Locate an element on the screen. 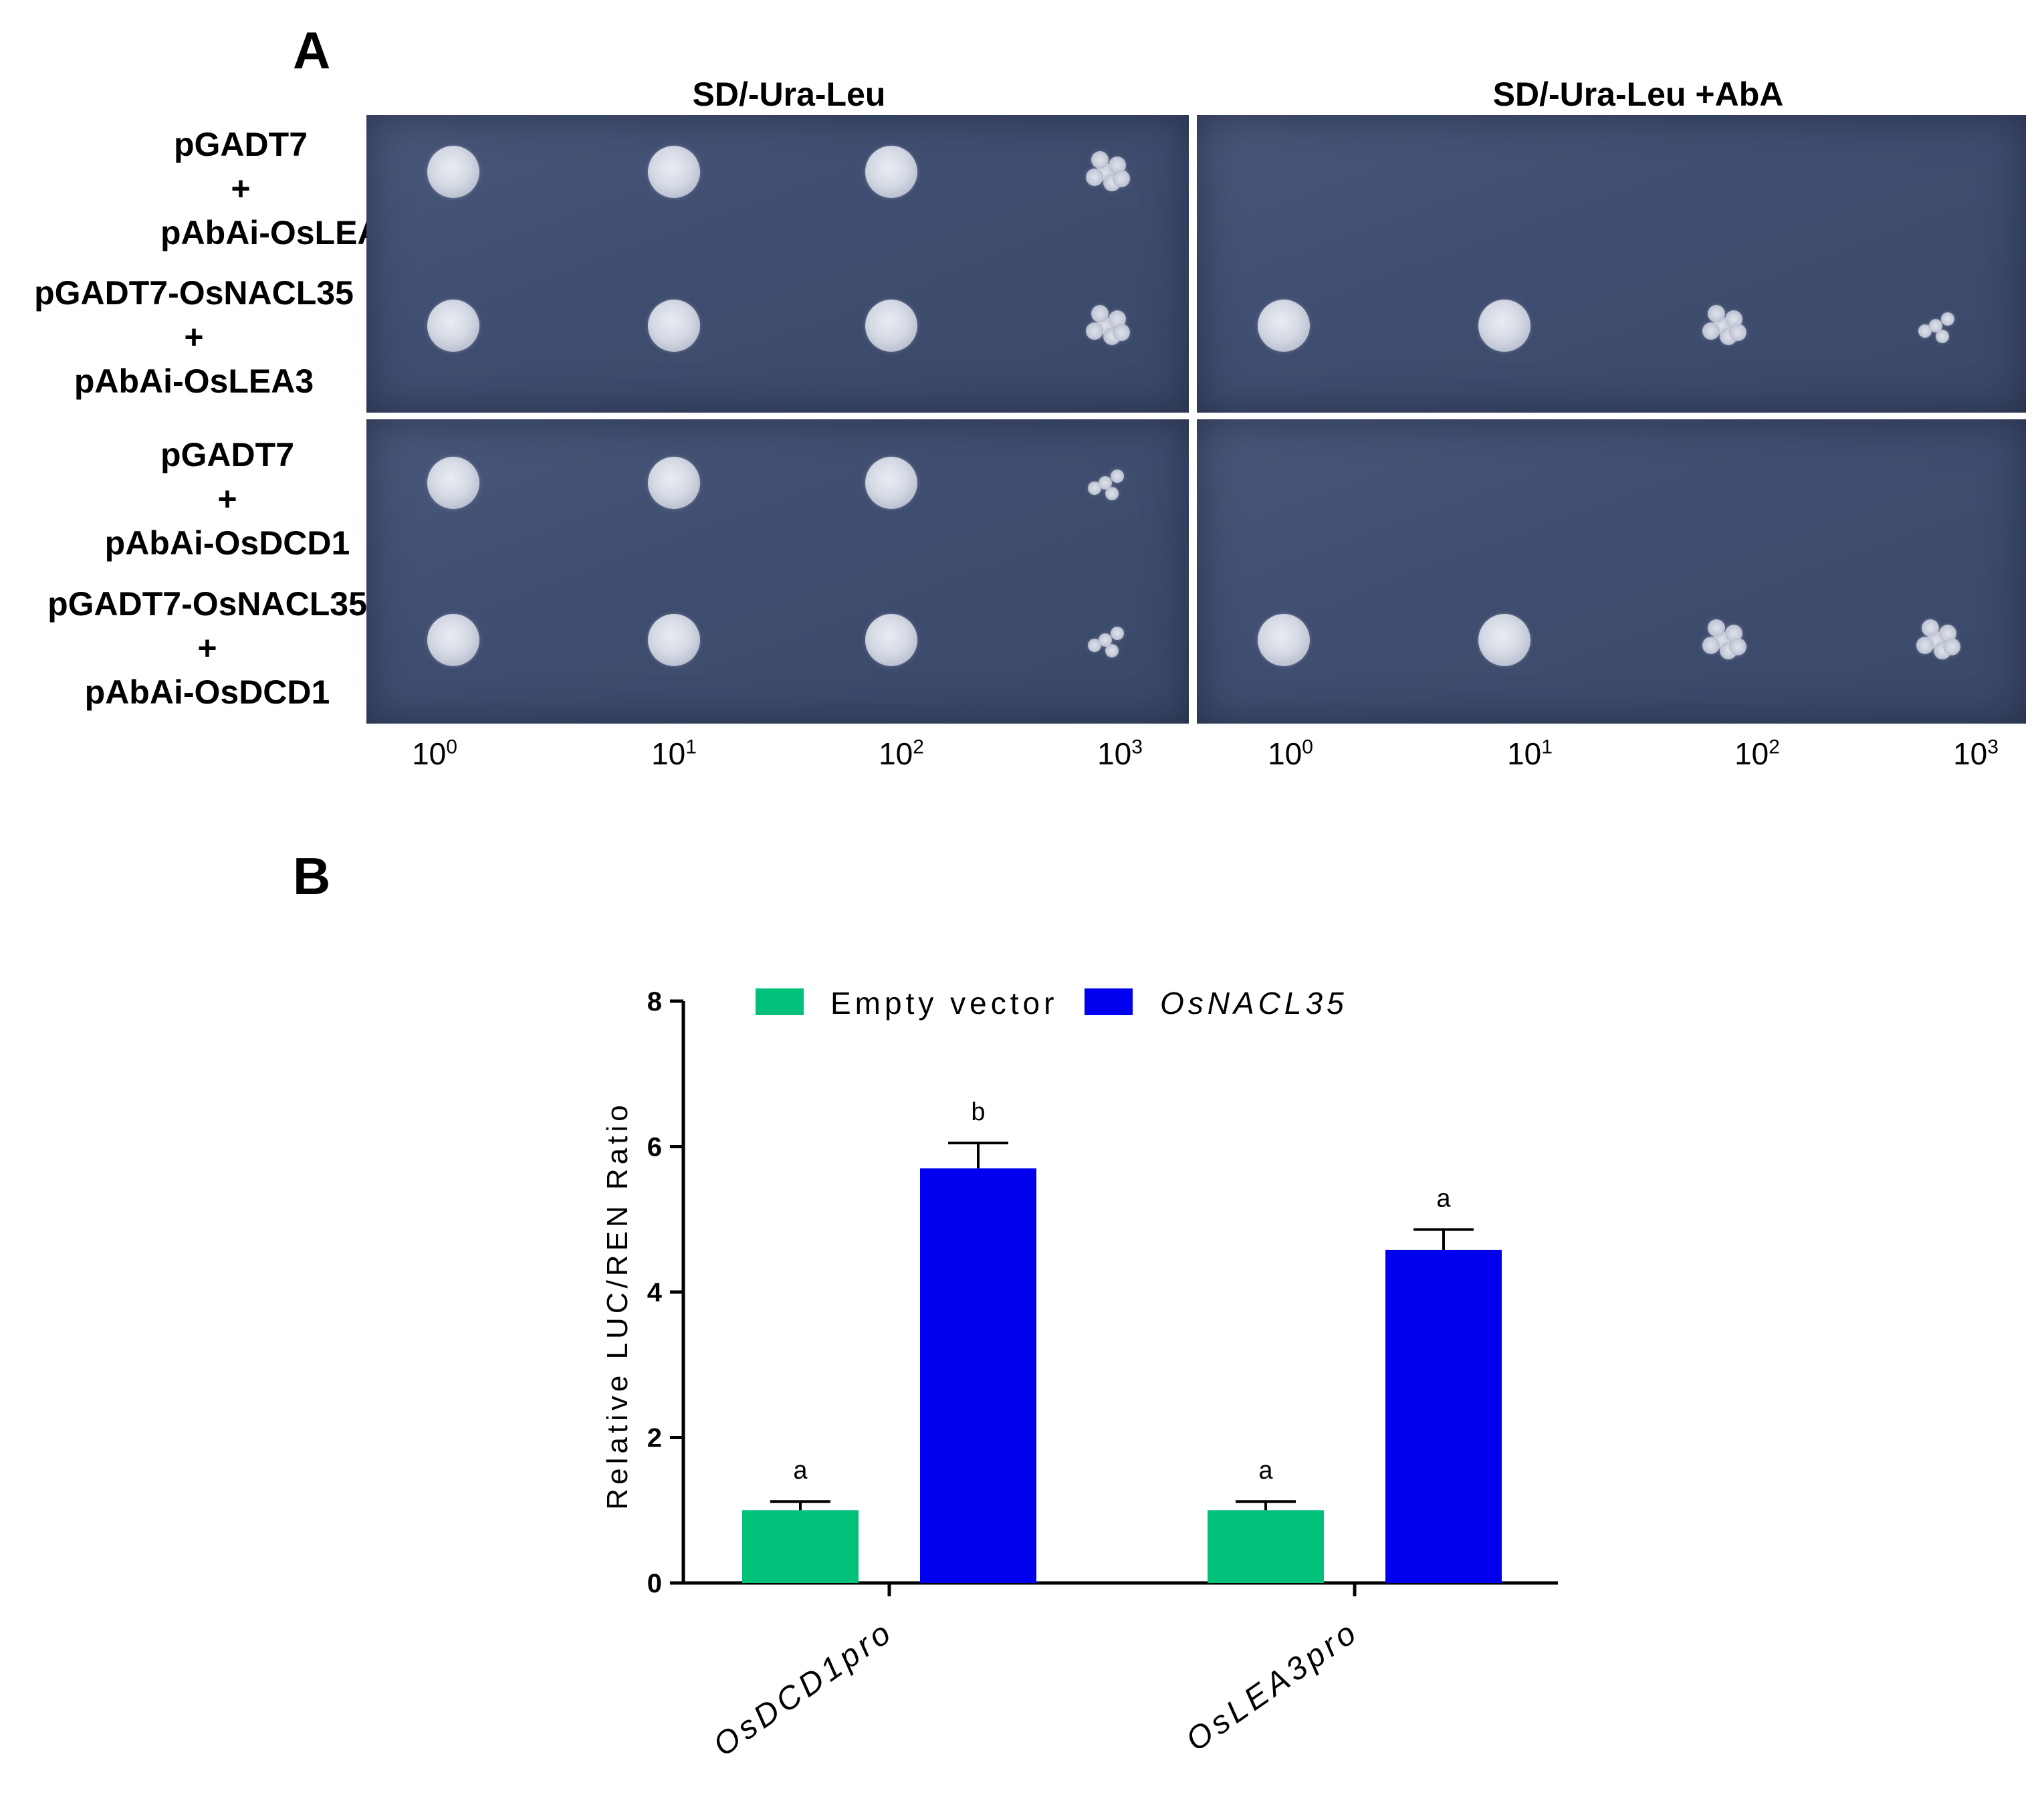 The width and height of the screenshot is (2044, 1807). no-aba-bottom-colony-r1-c1 is located at coordinates (453, 483).